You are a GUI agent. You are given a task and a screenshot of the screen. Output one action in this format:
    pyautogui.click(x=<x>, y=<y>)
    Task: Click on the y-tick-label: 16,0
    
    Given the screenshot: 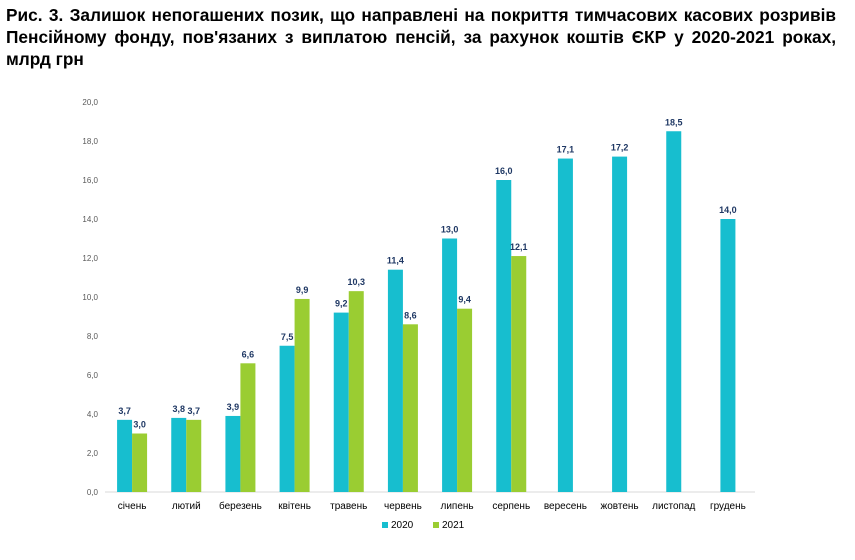 What is the action you would take?
    pyautogui.click(x=90, y=180)
    